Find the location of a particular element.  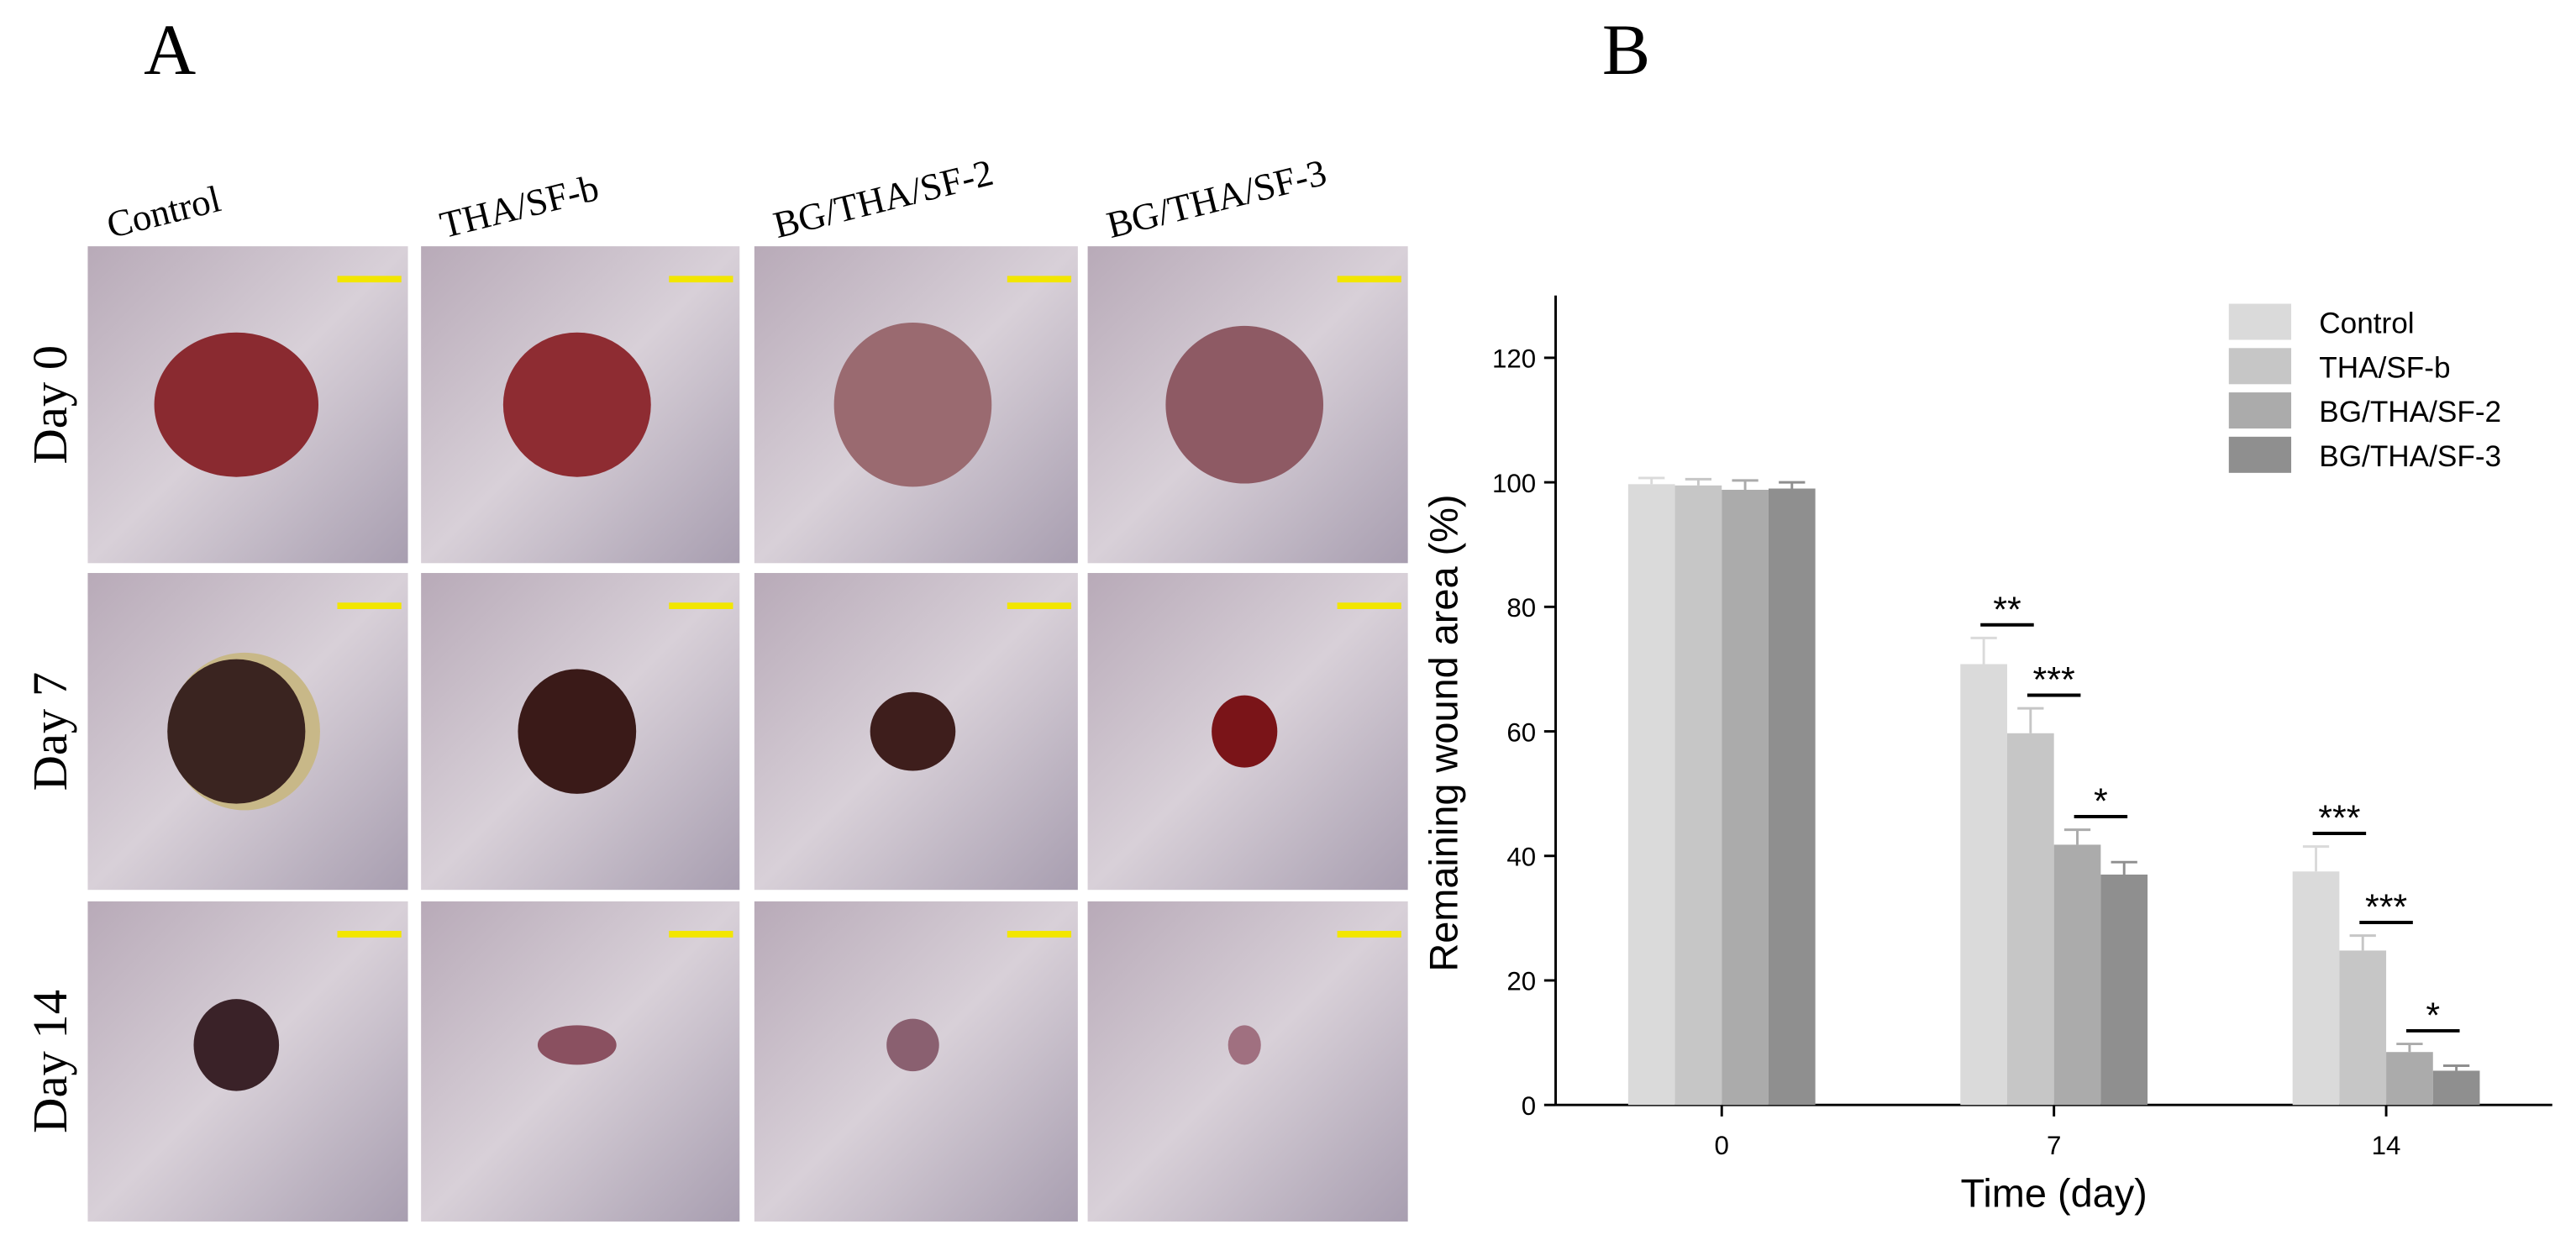

legend-label: Control is located at coordinates (2366, 324).